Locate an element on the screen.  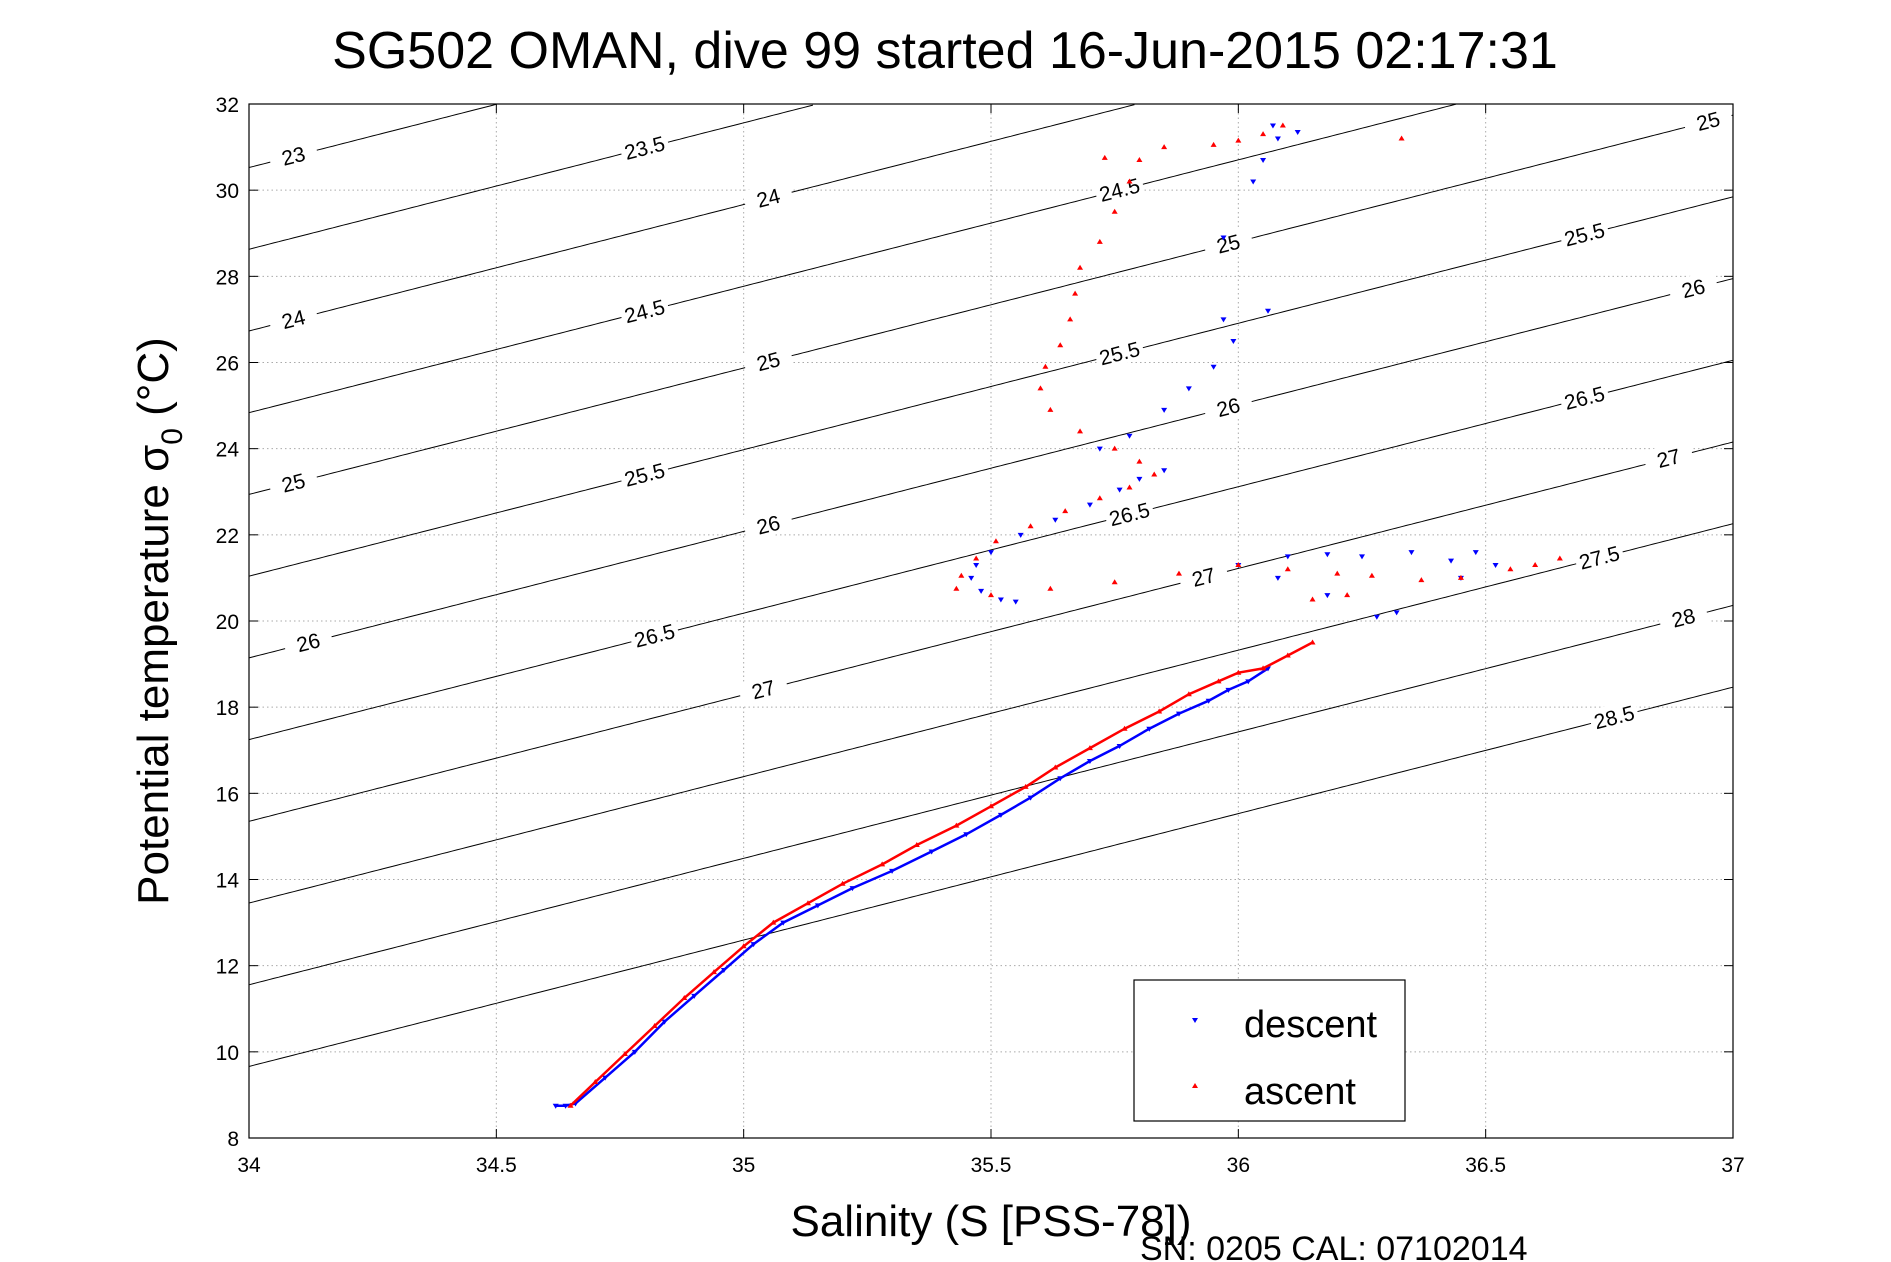
y-axis-label-main: Potential temperature σ is located at coordinates (153, 675).